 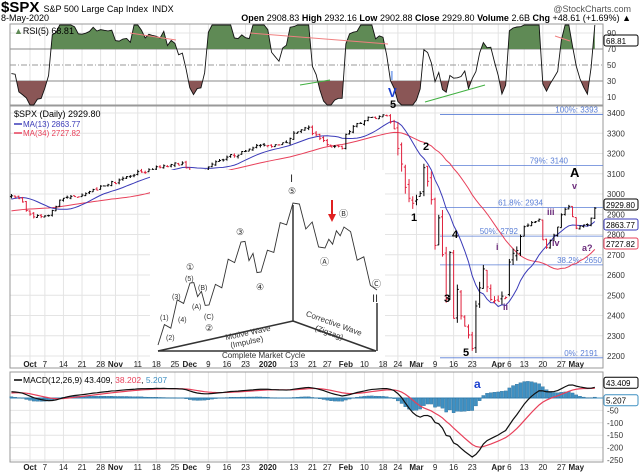 I want to click on volume-value: 2.6B, so click(x=520, y=18).